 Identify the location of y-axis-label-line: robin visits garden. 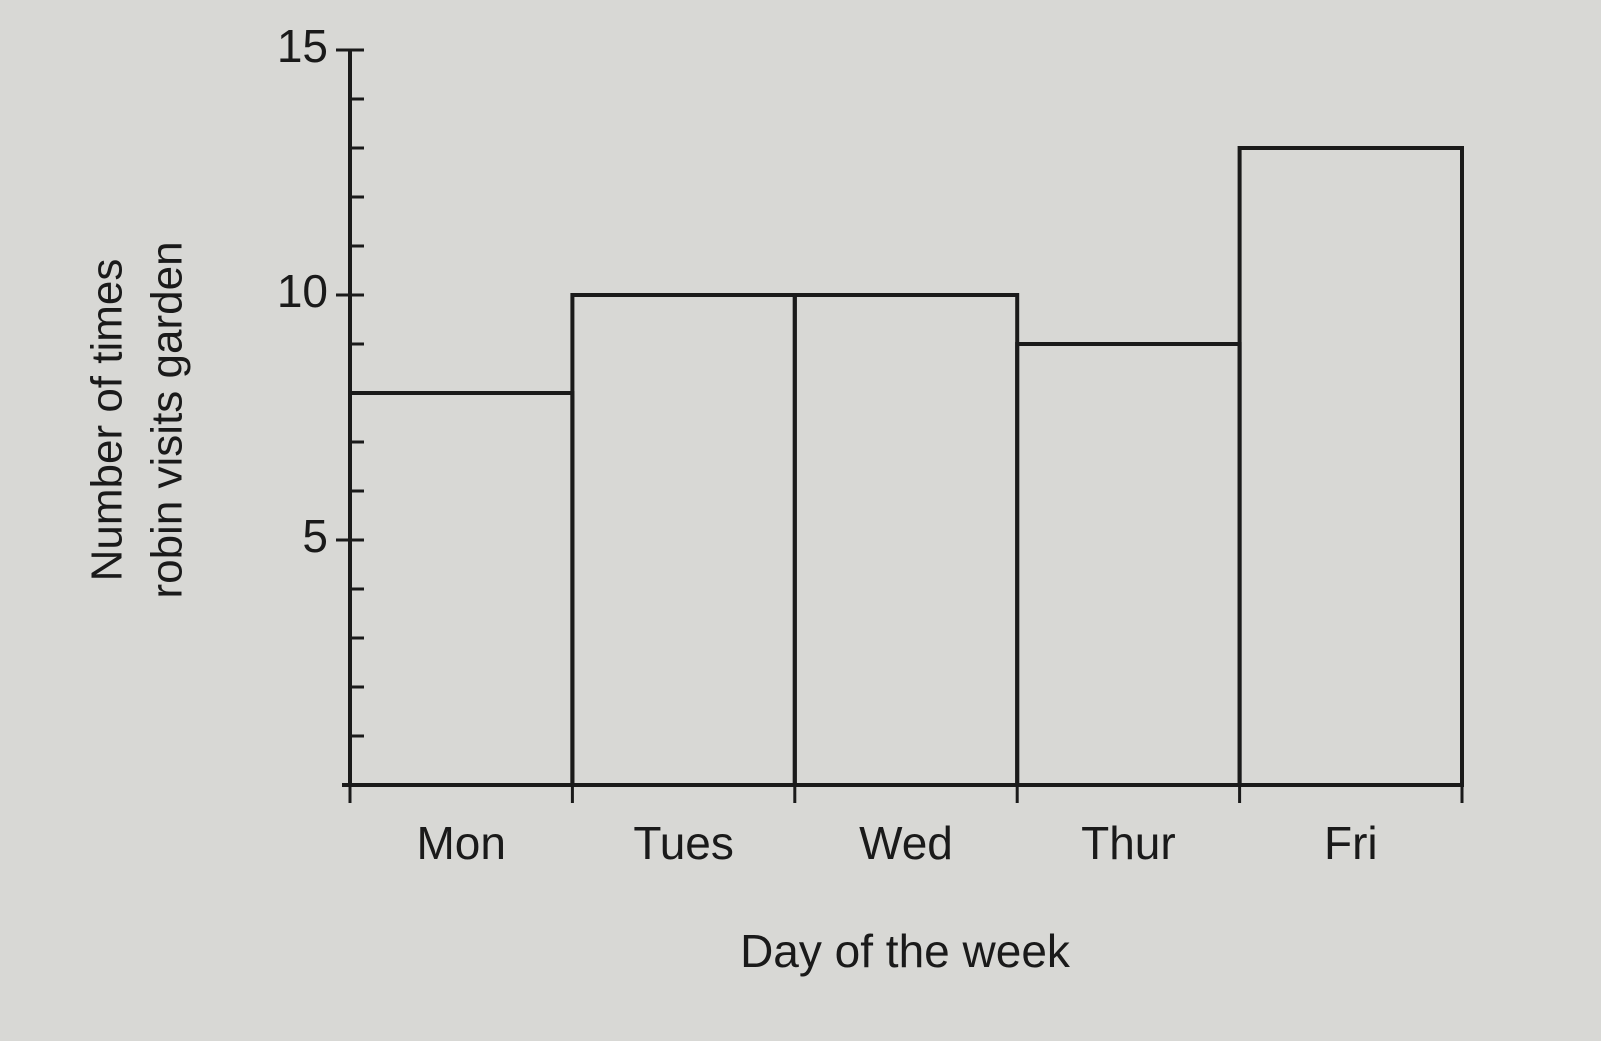
(167, 419).